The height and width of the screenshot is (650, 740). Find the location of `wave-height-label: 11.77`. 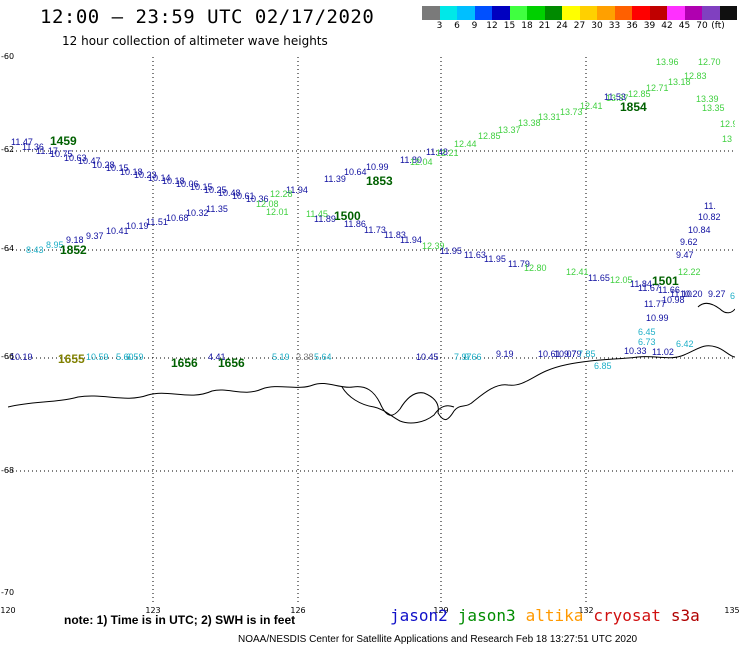

wave-height-label: 11.77 is located at coordinates (655, 304).